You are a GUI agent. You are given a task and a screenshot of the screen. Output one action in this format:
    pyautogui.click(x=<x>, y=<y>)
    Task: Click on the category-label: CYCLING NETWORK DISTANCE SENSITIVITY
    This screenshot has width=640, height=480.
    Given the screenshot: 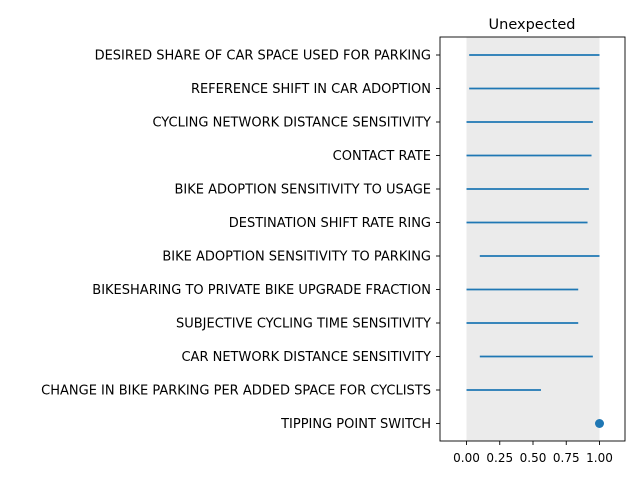 What is the action you would take?
    pyautogui.click(x=291, y=123)
    